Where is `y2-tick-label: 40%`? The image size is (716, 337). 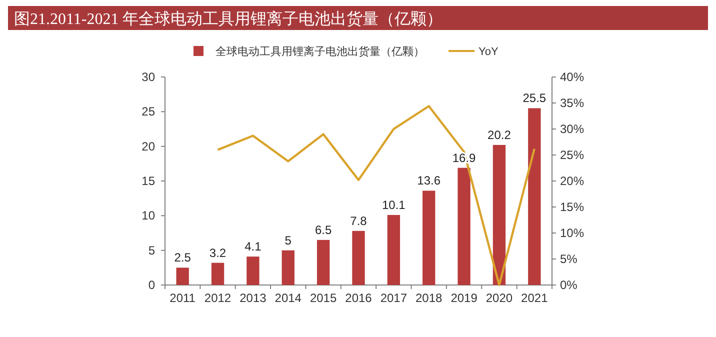 y2-tick-label: 40% is located at coordinates (572, 77).